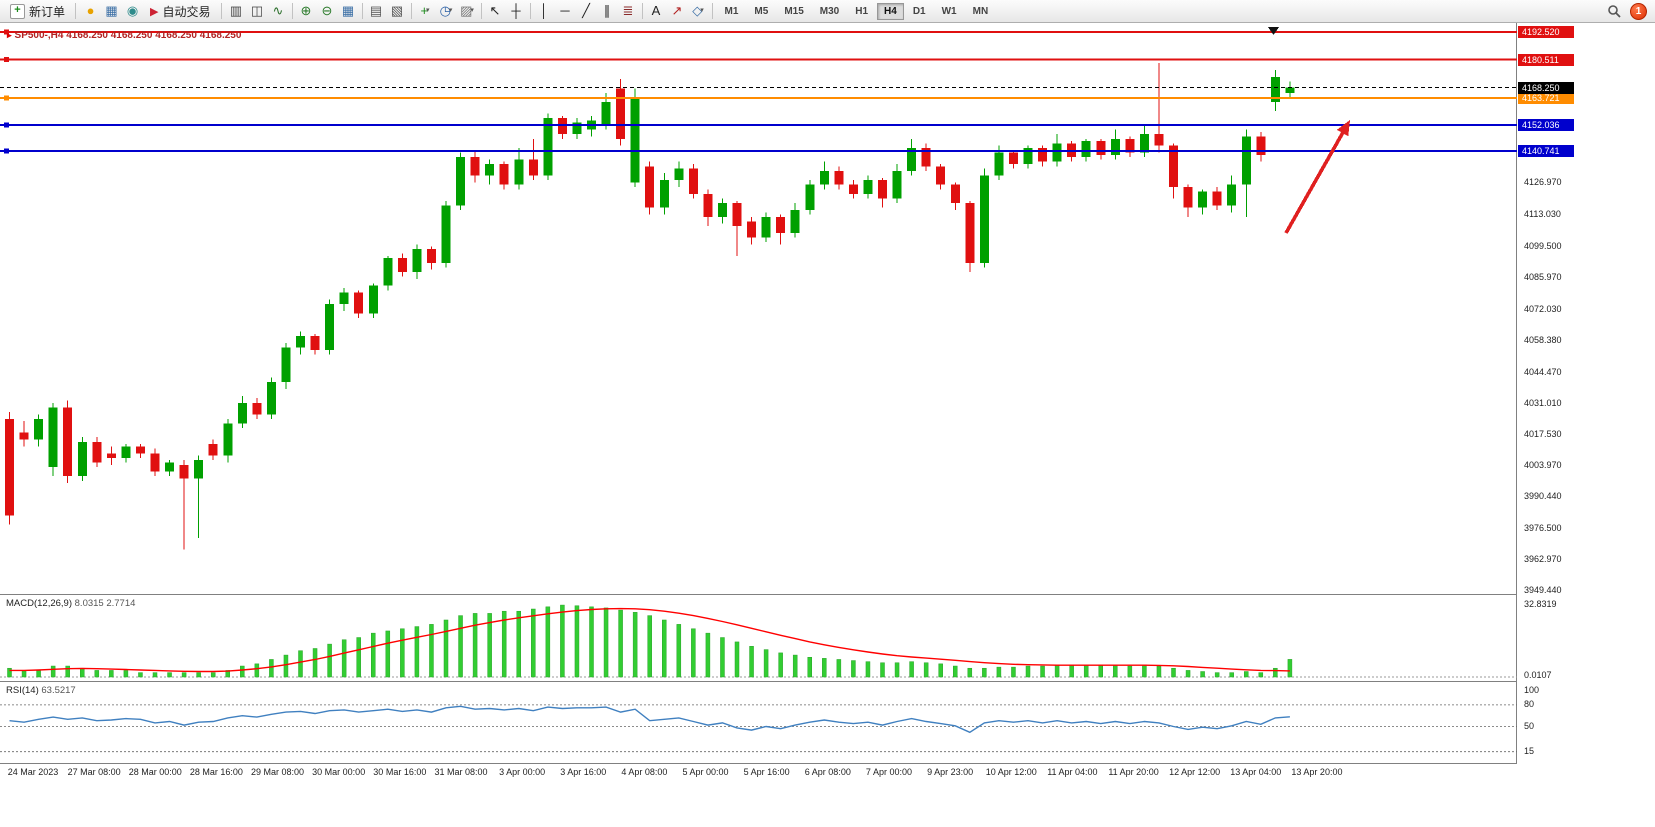 This screenshot has height=827, width=1655. What do you see at coordinates (793, 11) in the screenshot?
I see `timeframe-button-m15: M15` at bounding box center [793, 11].